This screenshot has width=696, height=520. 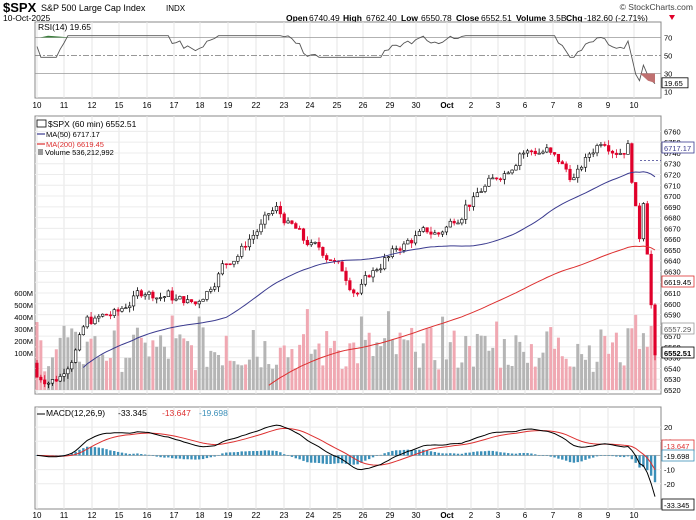 What do you see at coordinates (119, 515) in the screenshot?
I see `x-tick-label: 15` at bounding box center [119, 515].